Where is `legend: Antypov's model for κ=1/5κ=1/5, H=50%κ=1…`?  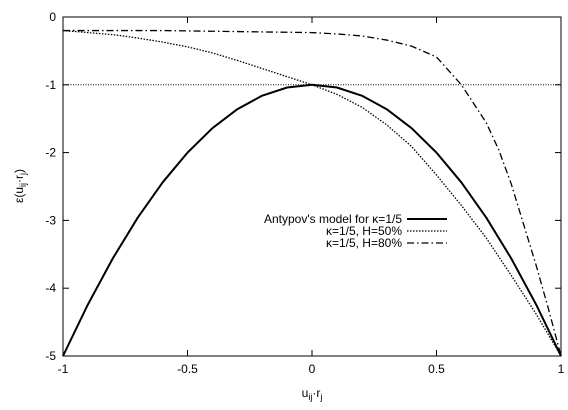 legend: Antypov's model for κ=1/5κ=1/5, H=50%κ=1… is located at coordinates (355, 231).